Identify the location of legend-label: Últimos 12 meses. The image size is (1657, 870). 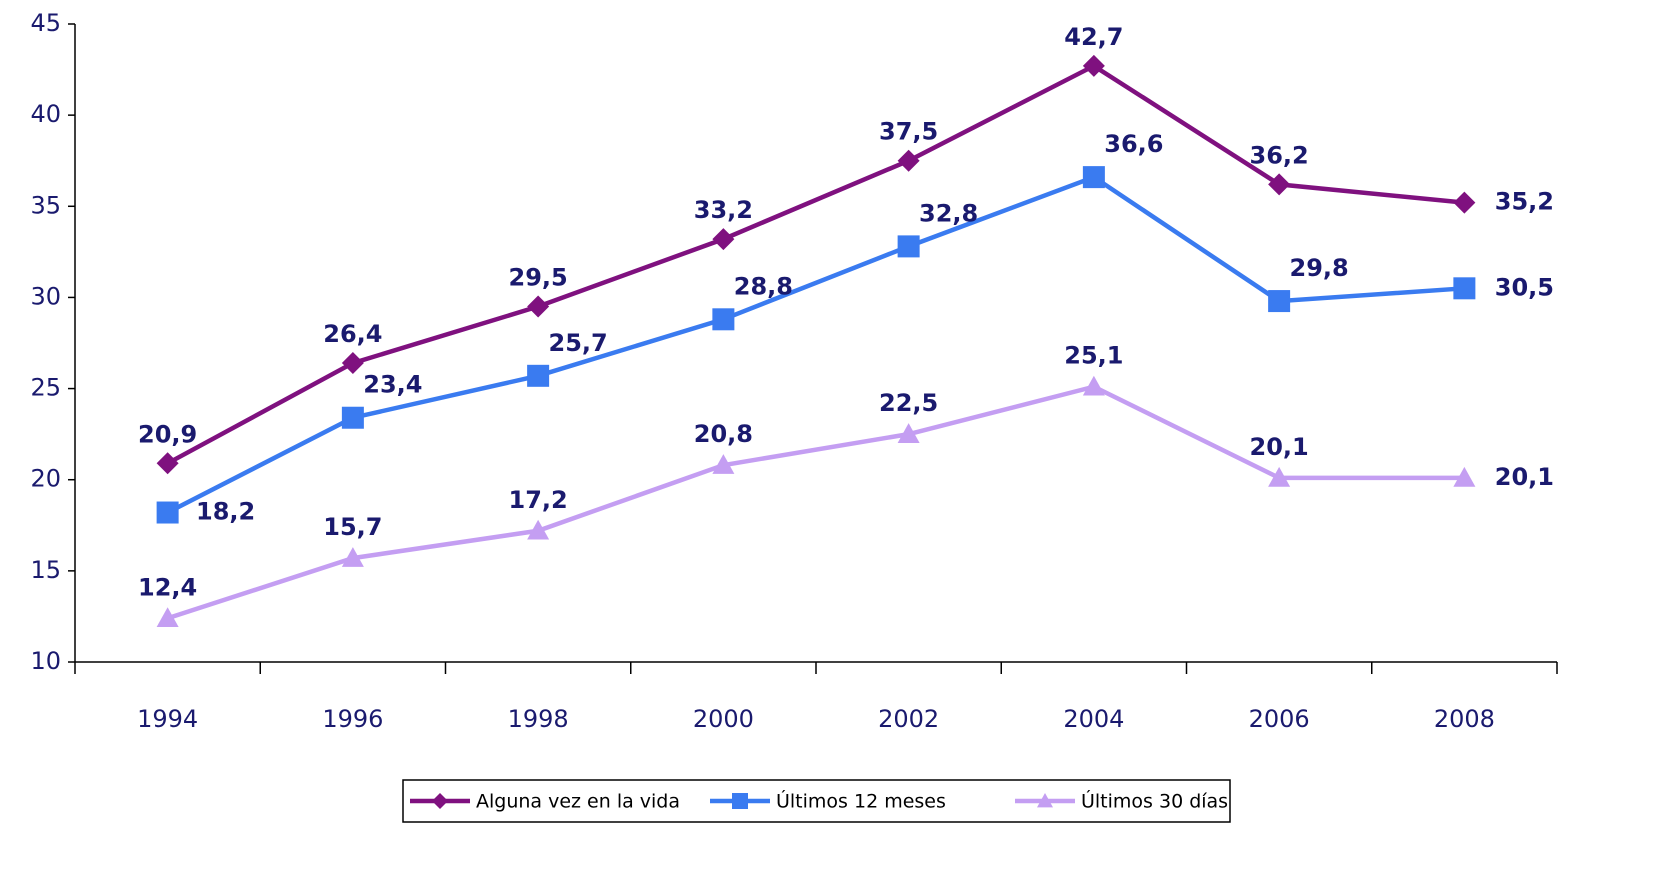
(861, 801).